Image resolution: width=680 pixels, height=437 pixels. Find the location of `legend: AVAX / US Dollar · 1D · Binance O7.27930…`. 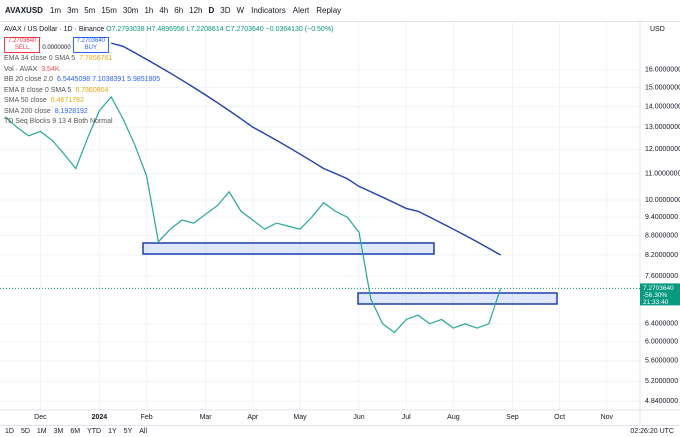

legend: AVAX / US Dollar · 1D · Binance O7.27930… is located at coordinates (168, 76).